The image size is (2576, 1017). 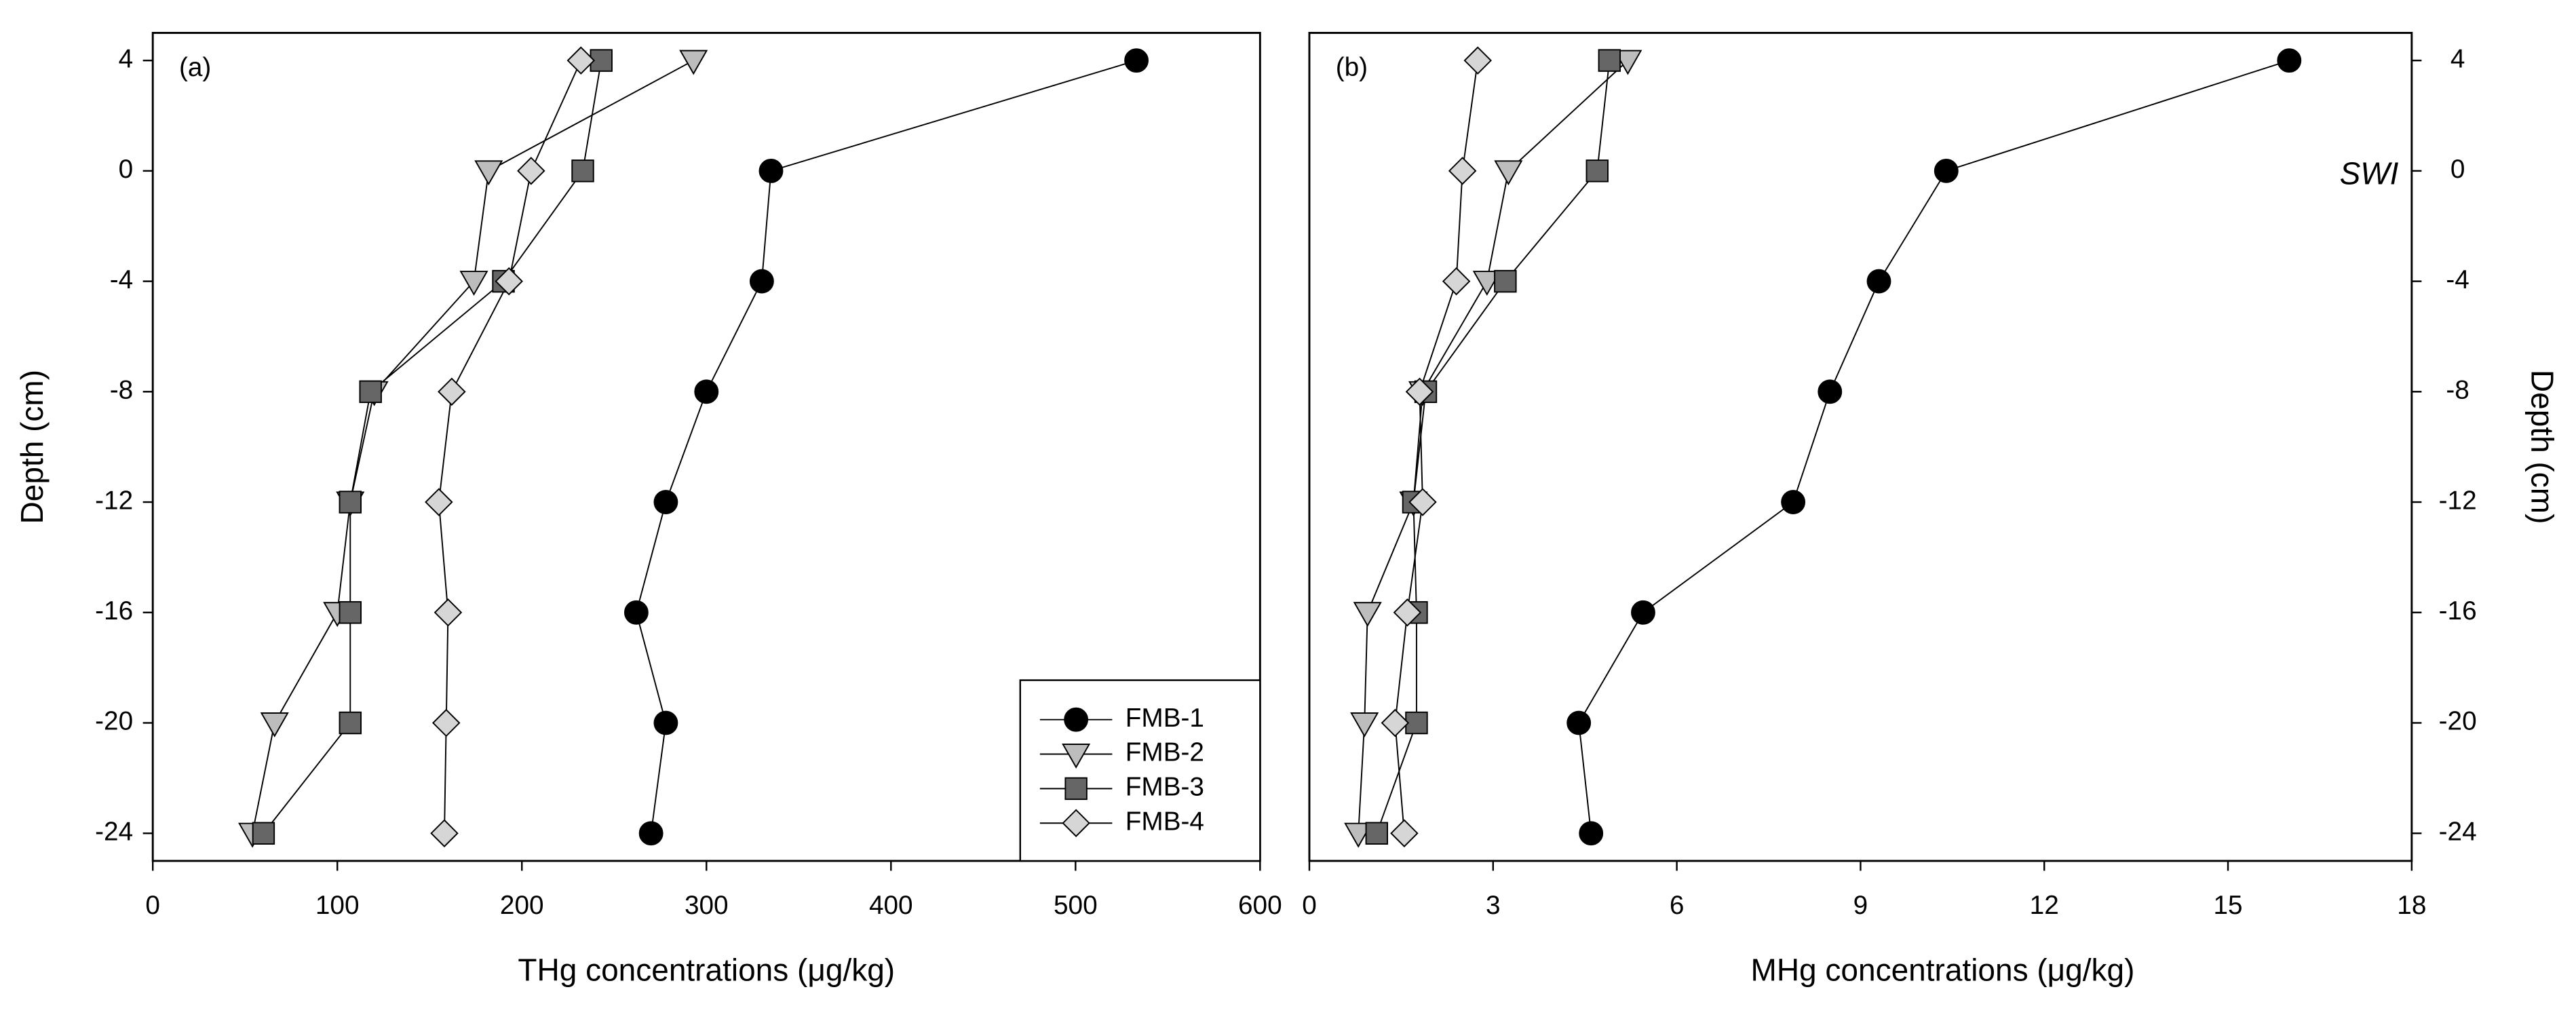 What do you see at coordinates (1943, 970) in the screenshot?
I see `x-axis-label: MHg concentrations (μg/kg)` at bounding box center [1943, 970].